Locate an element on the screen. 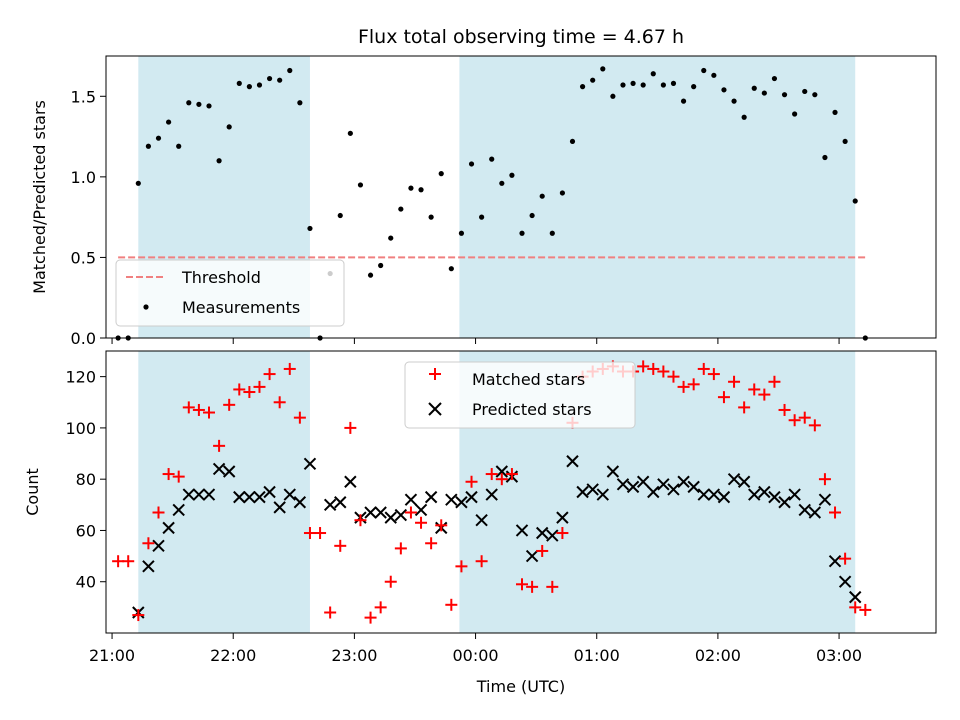  legend-measurements-label: Measurements is located at coordinates (241, 307).